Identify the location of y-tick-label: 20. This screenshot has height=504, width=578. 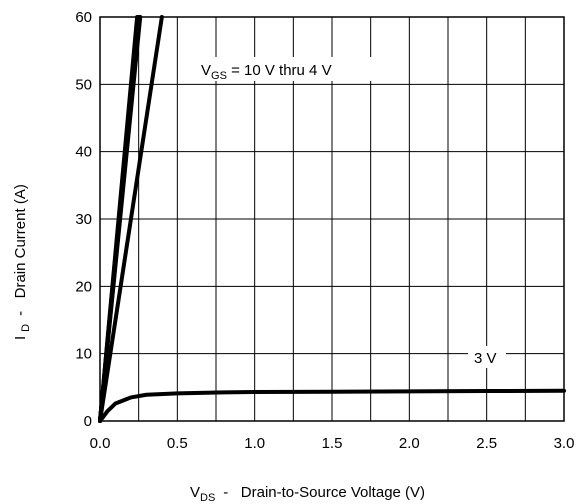
(83, 286).